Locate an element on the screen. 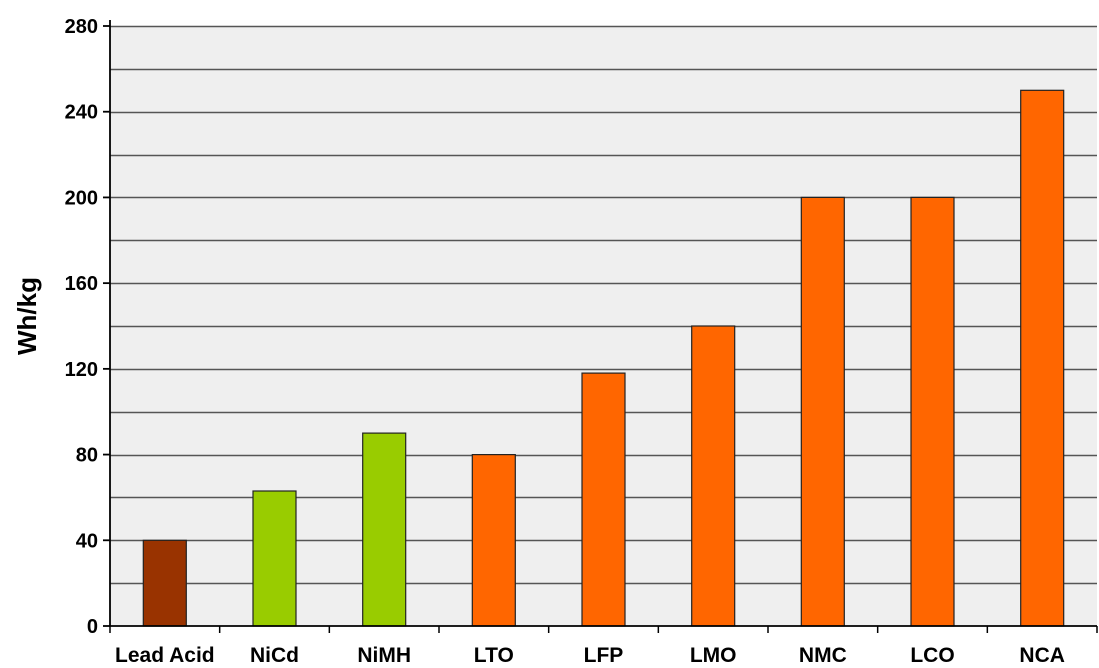 The width and height of the screenshot is (1099, 668). x-category-label: NMC is located at coordinates (823, 655).